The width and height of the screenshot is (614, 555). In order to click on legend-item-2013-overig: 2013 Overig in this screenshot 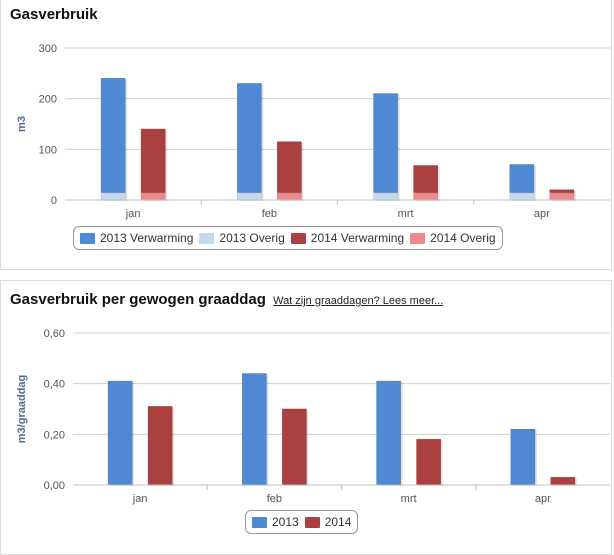, I will do `click(242, 238)`.